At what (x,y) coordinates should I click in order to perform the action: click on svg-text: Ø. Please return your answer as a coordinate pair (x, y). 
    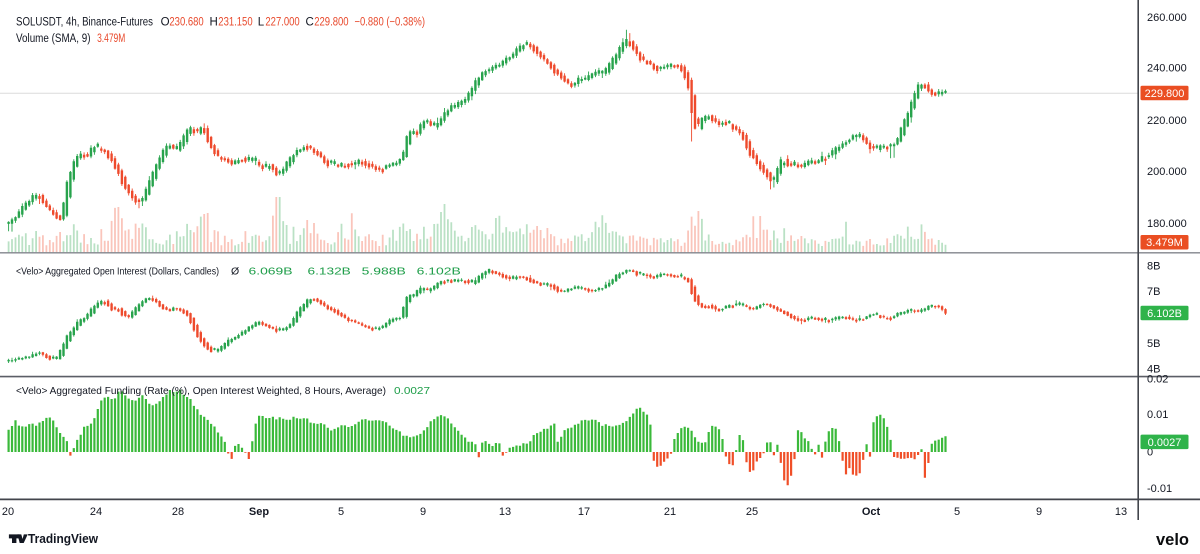
    Looking at the image, I should click on (235, 272).